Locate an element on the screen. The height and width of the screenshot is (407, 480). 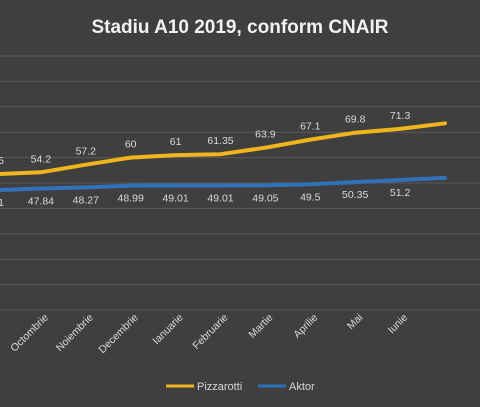
x-tick-label: Decembrie is located at coordinates (118, 334).